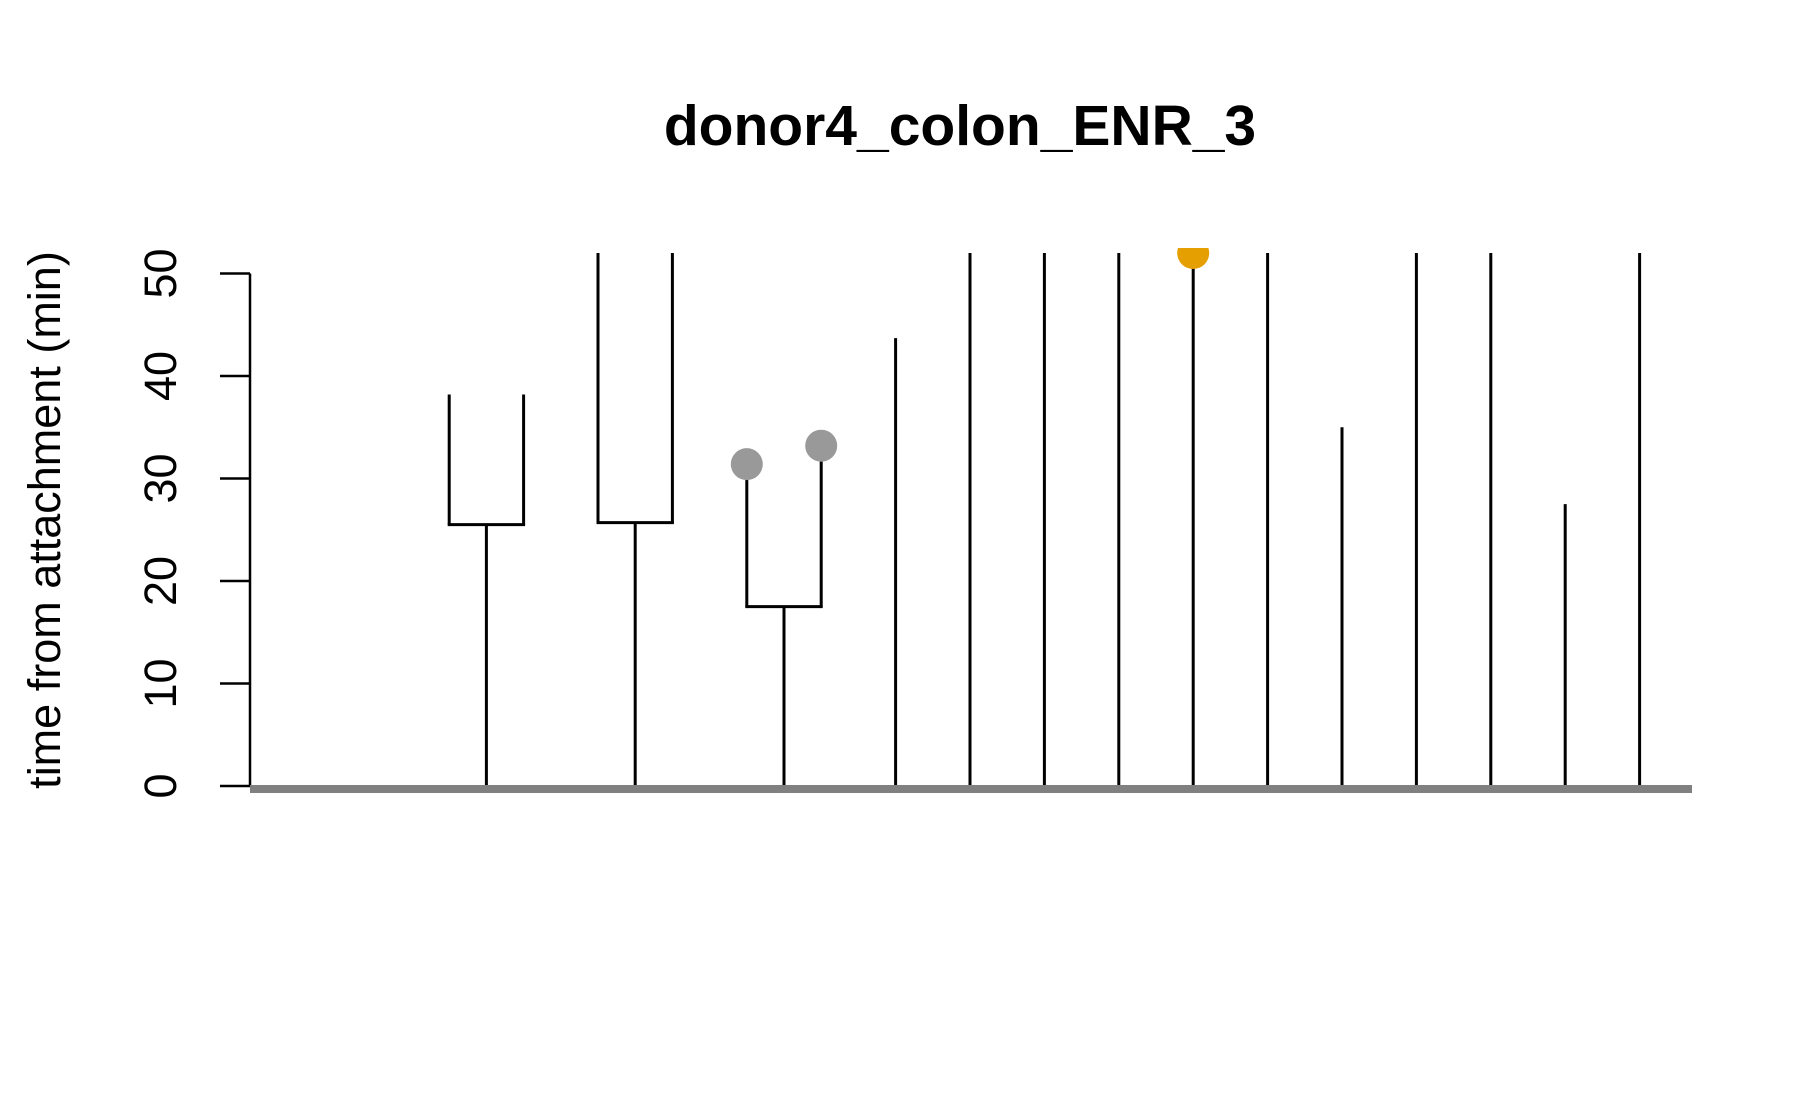  I want to click on y-tick-label: 30, so click(160, 478).